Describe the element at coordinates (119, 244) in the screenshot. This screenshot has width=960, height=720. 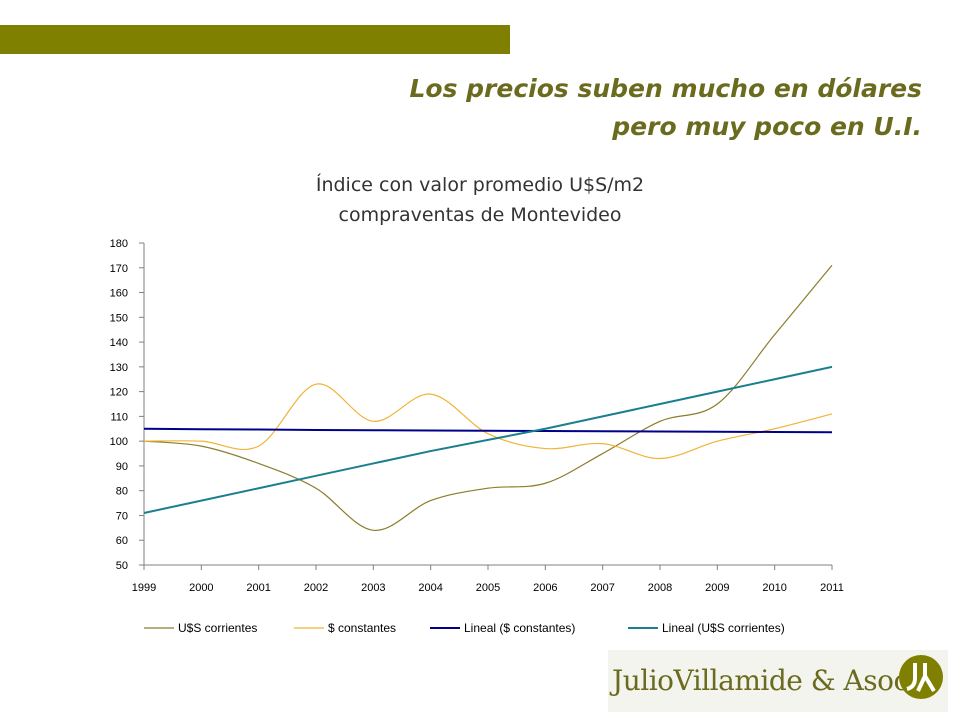
I see `y-tick-label: 180` at that location.